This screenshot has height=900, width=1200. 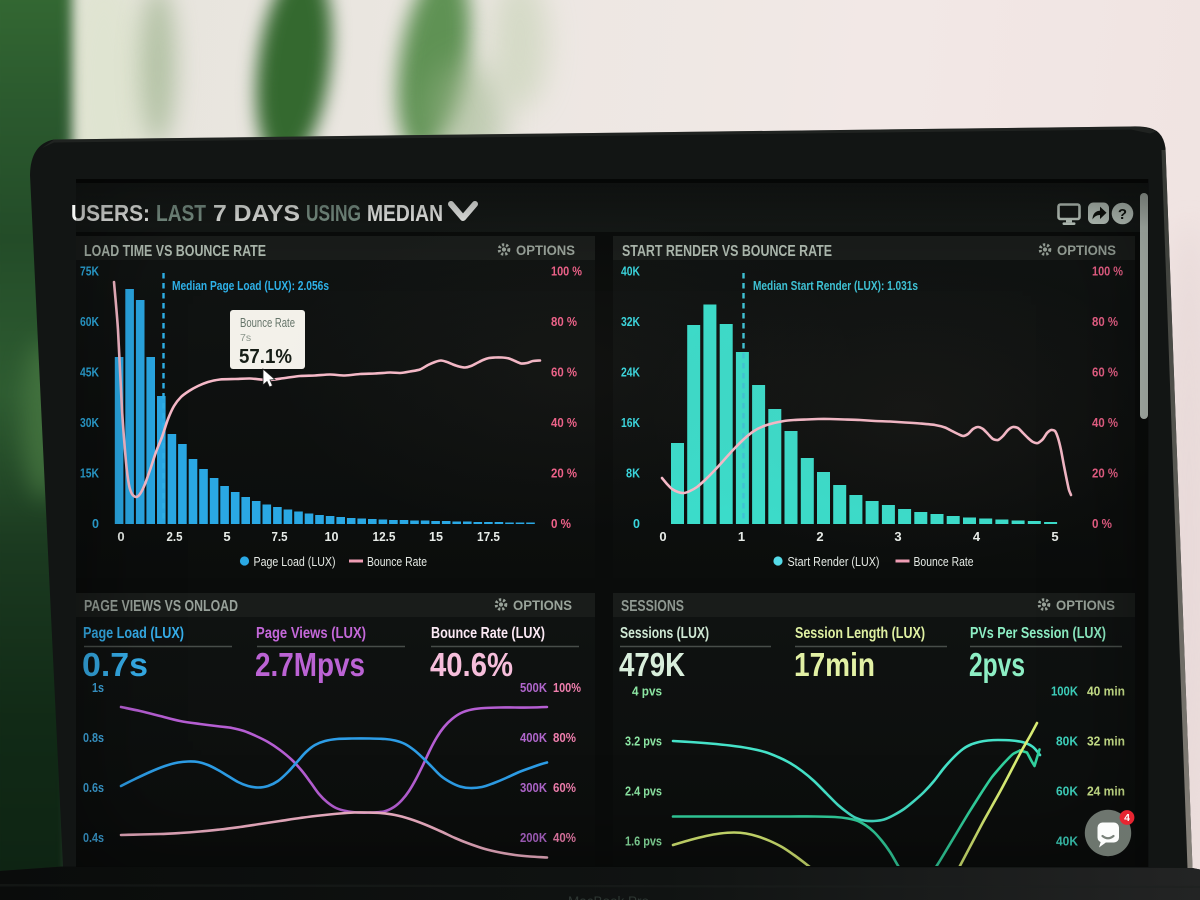 I want to click on svg-text: 15, so click(x=436, y=536).